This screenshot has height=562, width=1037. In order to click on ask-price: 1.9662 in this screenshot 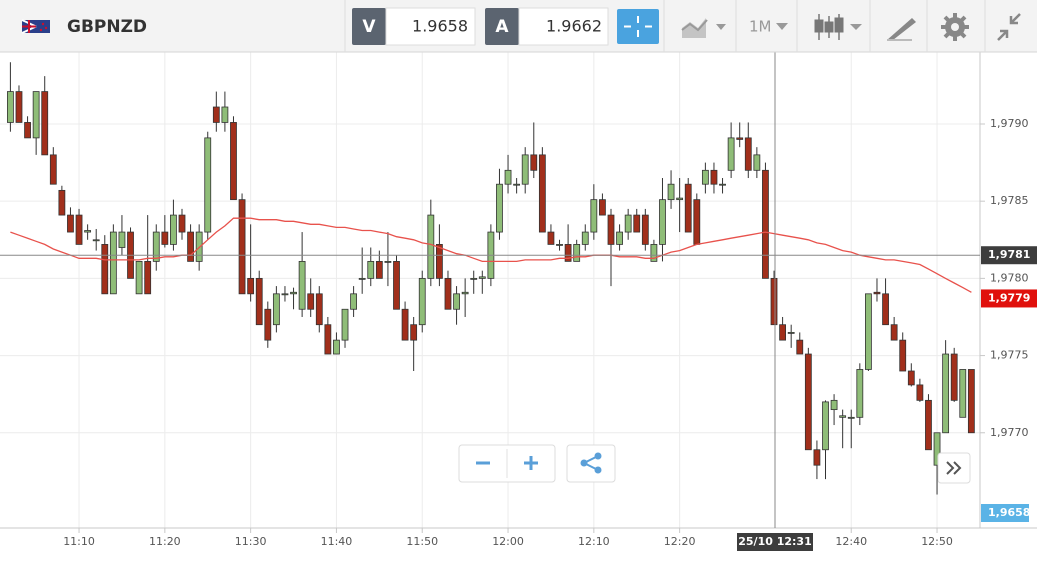, I will do `click(574, 26)`.